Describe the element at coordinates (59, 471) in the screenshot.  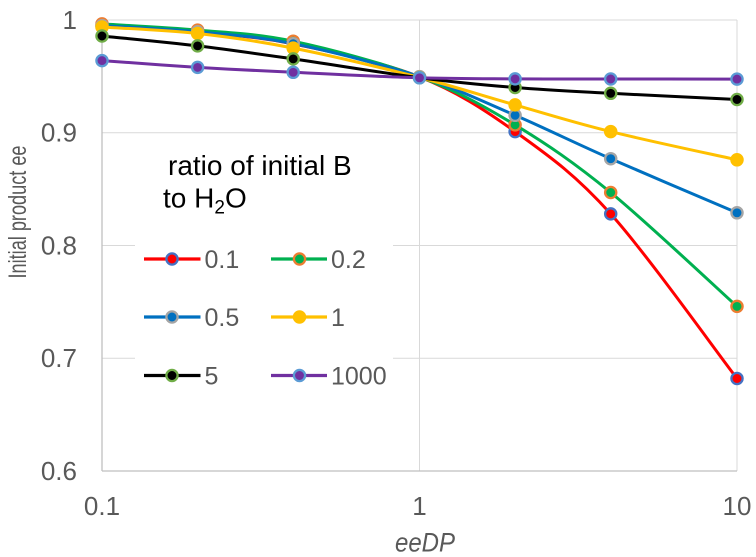
I see `svg-text: 0.6` at that location.